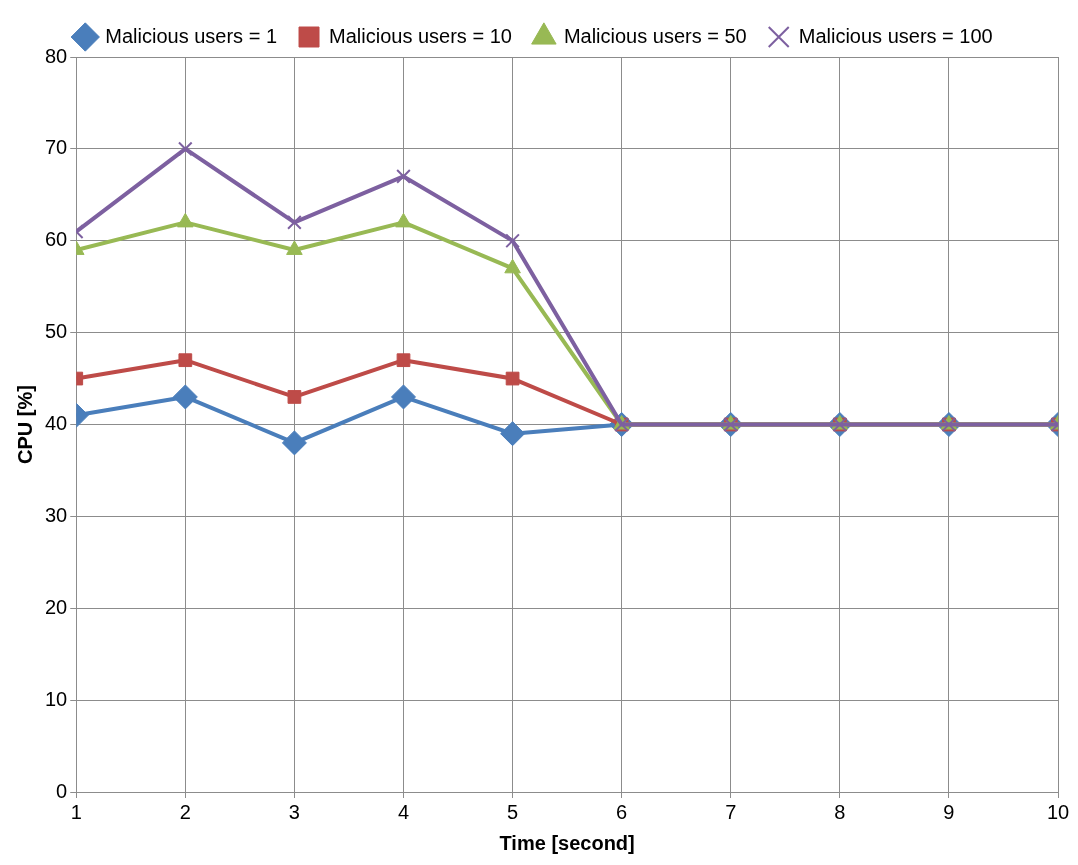  Describe the element at coordinates (1058, 811) in the screenshot. I see `x-tick-label: 10` at that location.